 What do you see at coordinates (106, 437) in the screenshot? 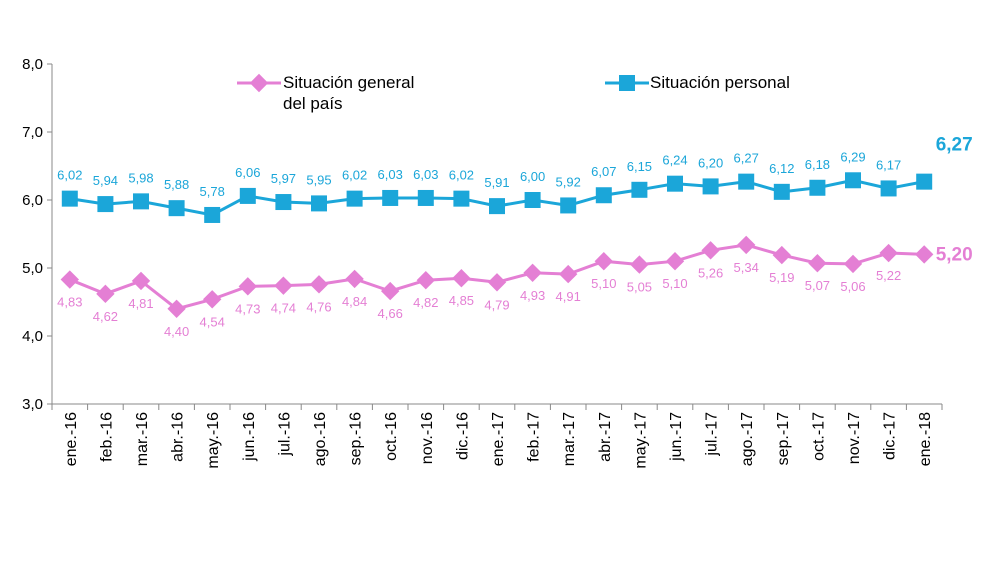
I see `x-tick-label: feb.-16` at bounding box center [106, 437].